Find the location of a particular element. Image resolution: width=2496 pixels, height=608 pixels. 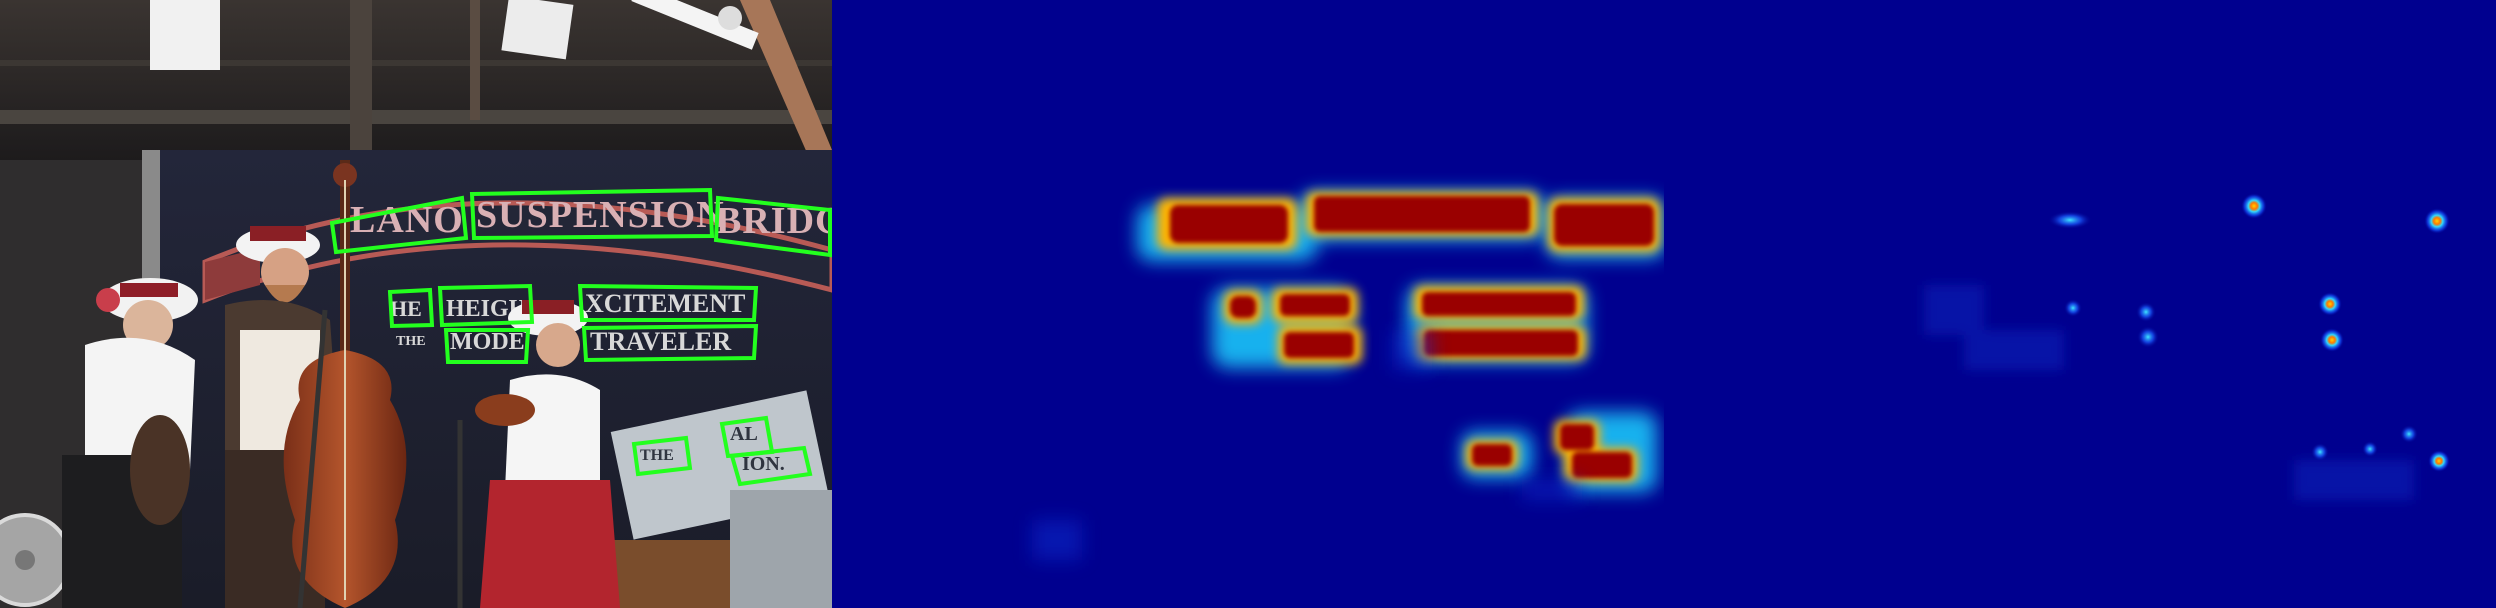

small-sign-ion: ION. is located at coordinates (763, 464).